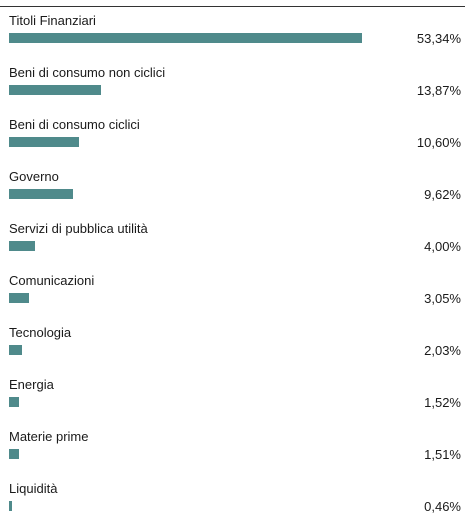 The width and height of the screenshot is (465, 526). What do you see at coordinates (78, 228) in the screenshot?
I see `category-label: Servizi di pubblica utilità` at bounding box center [78, 228].